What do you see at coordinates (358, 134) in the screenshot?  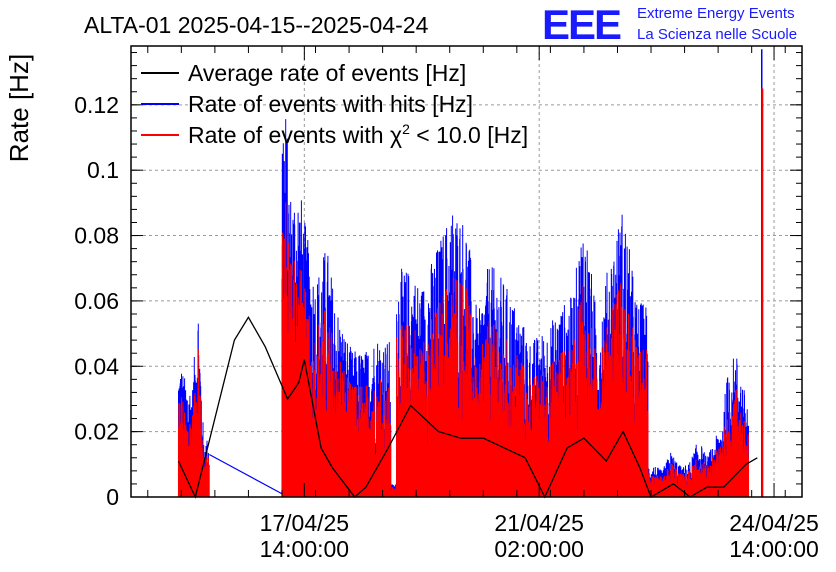 I see `legend-label-chi2: Rate of events with χ2 < 10.0 [Hz]` at bounding box center [358, 134].